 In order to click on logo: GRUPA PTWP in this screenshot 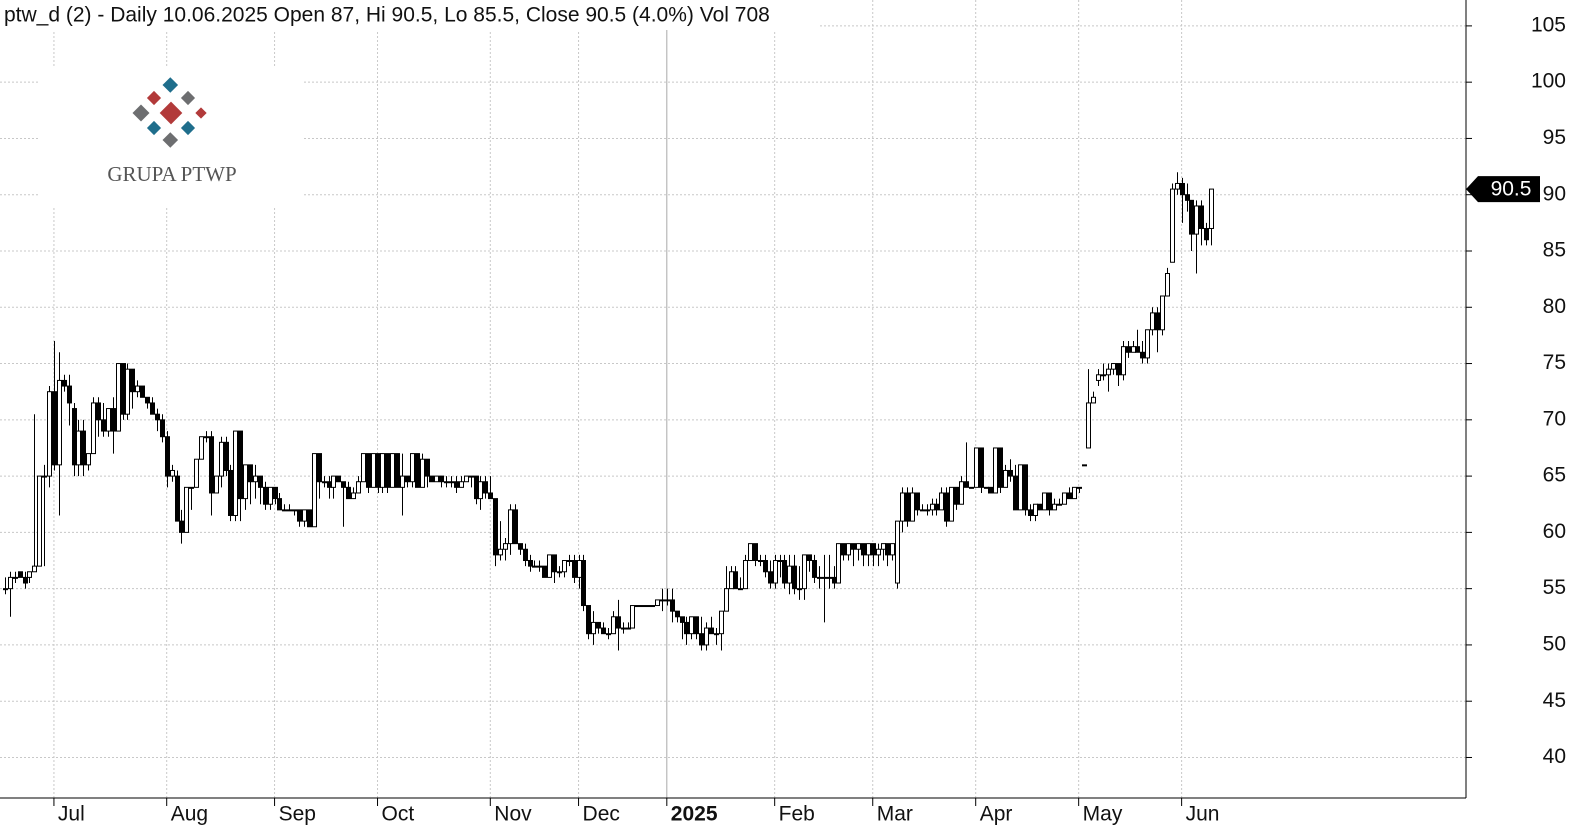, I will do `click(171, 137)`.